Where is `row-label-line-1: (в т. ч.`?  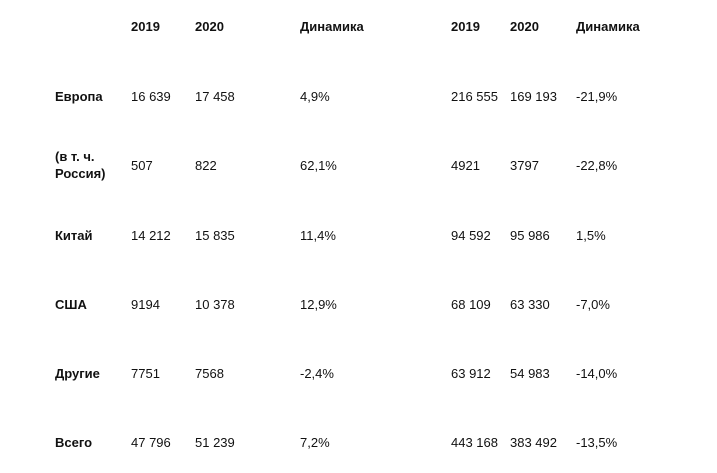 row-label-line-1: (в т. ч. is located at coordinates (75, 156).